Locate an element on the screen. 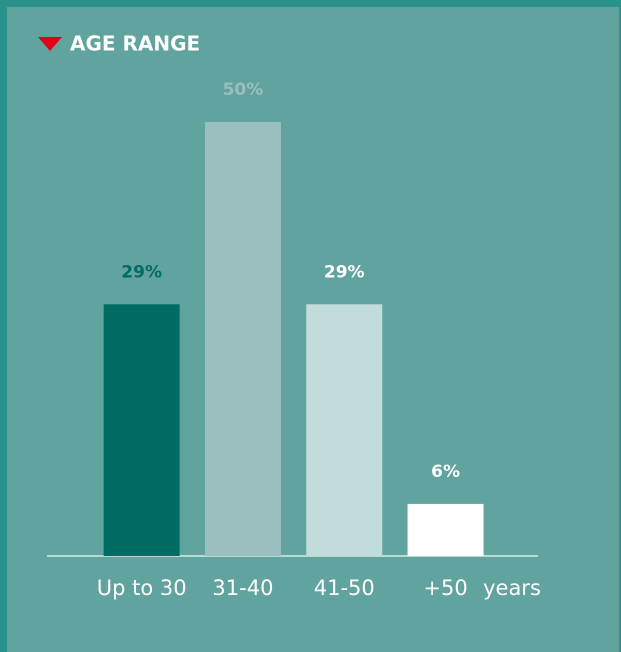 This screenshot has width=621, height=652. value-label: 6% is located at coordinates (445, 472).